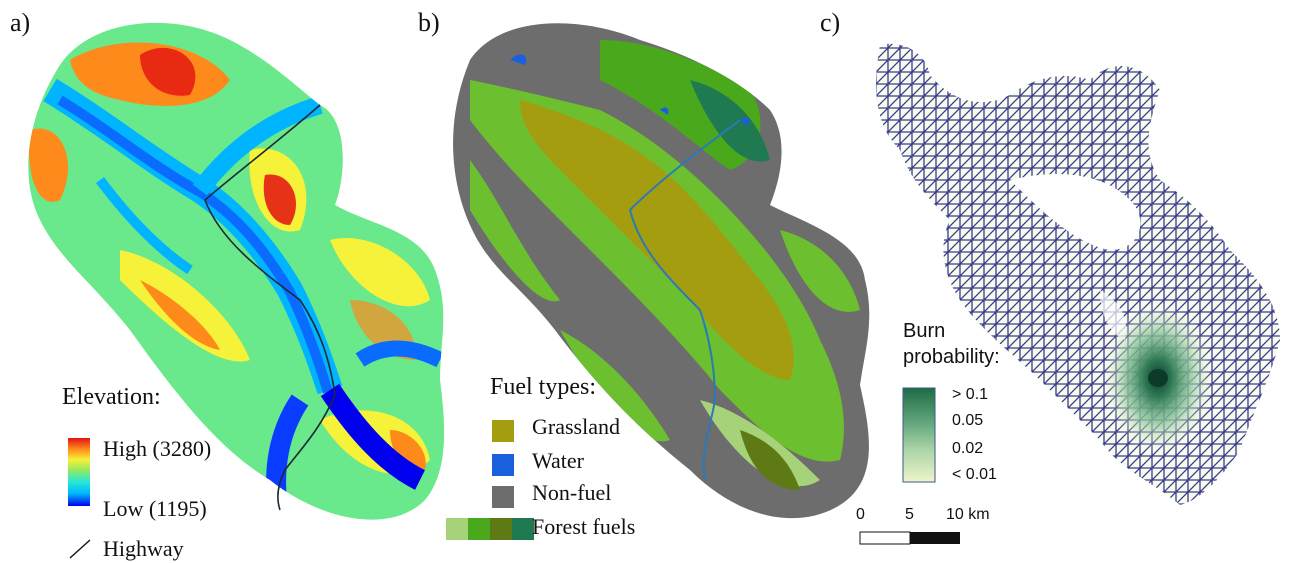 The width and height of the screenshot is (1291, 563). Describe the element at coordinates (429, 22) in the screenshot. I see `panel-b-label: b)` at that location.